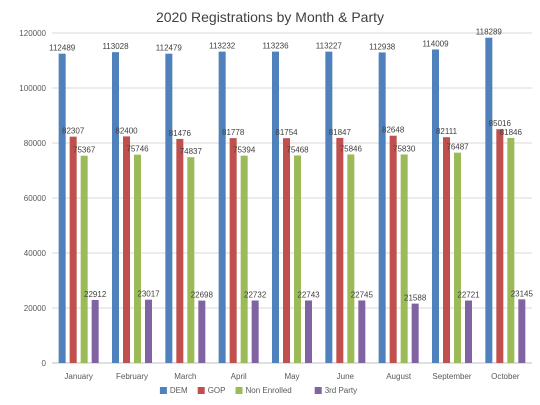 The height and width of the screenshot is (405, 540). Describe the element at coordinates (329, 46) in the screenshot. I see `data-label: 113227` at that location.